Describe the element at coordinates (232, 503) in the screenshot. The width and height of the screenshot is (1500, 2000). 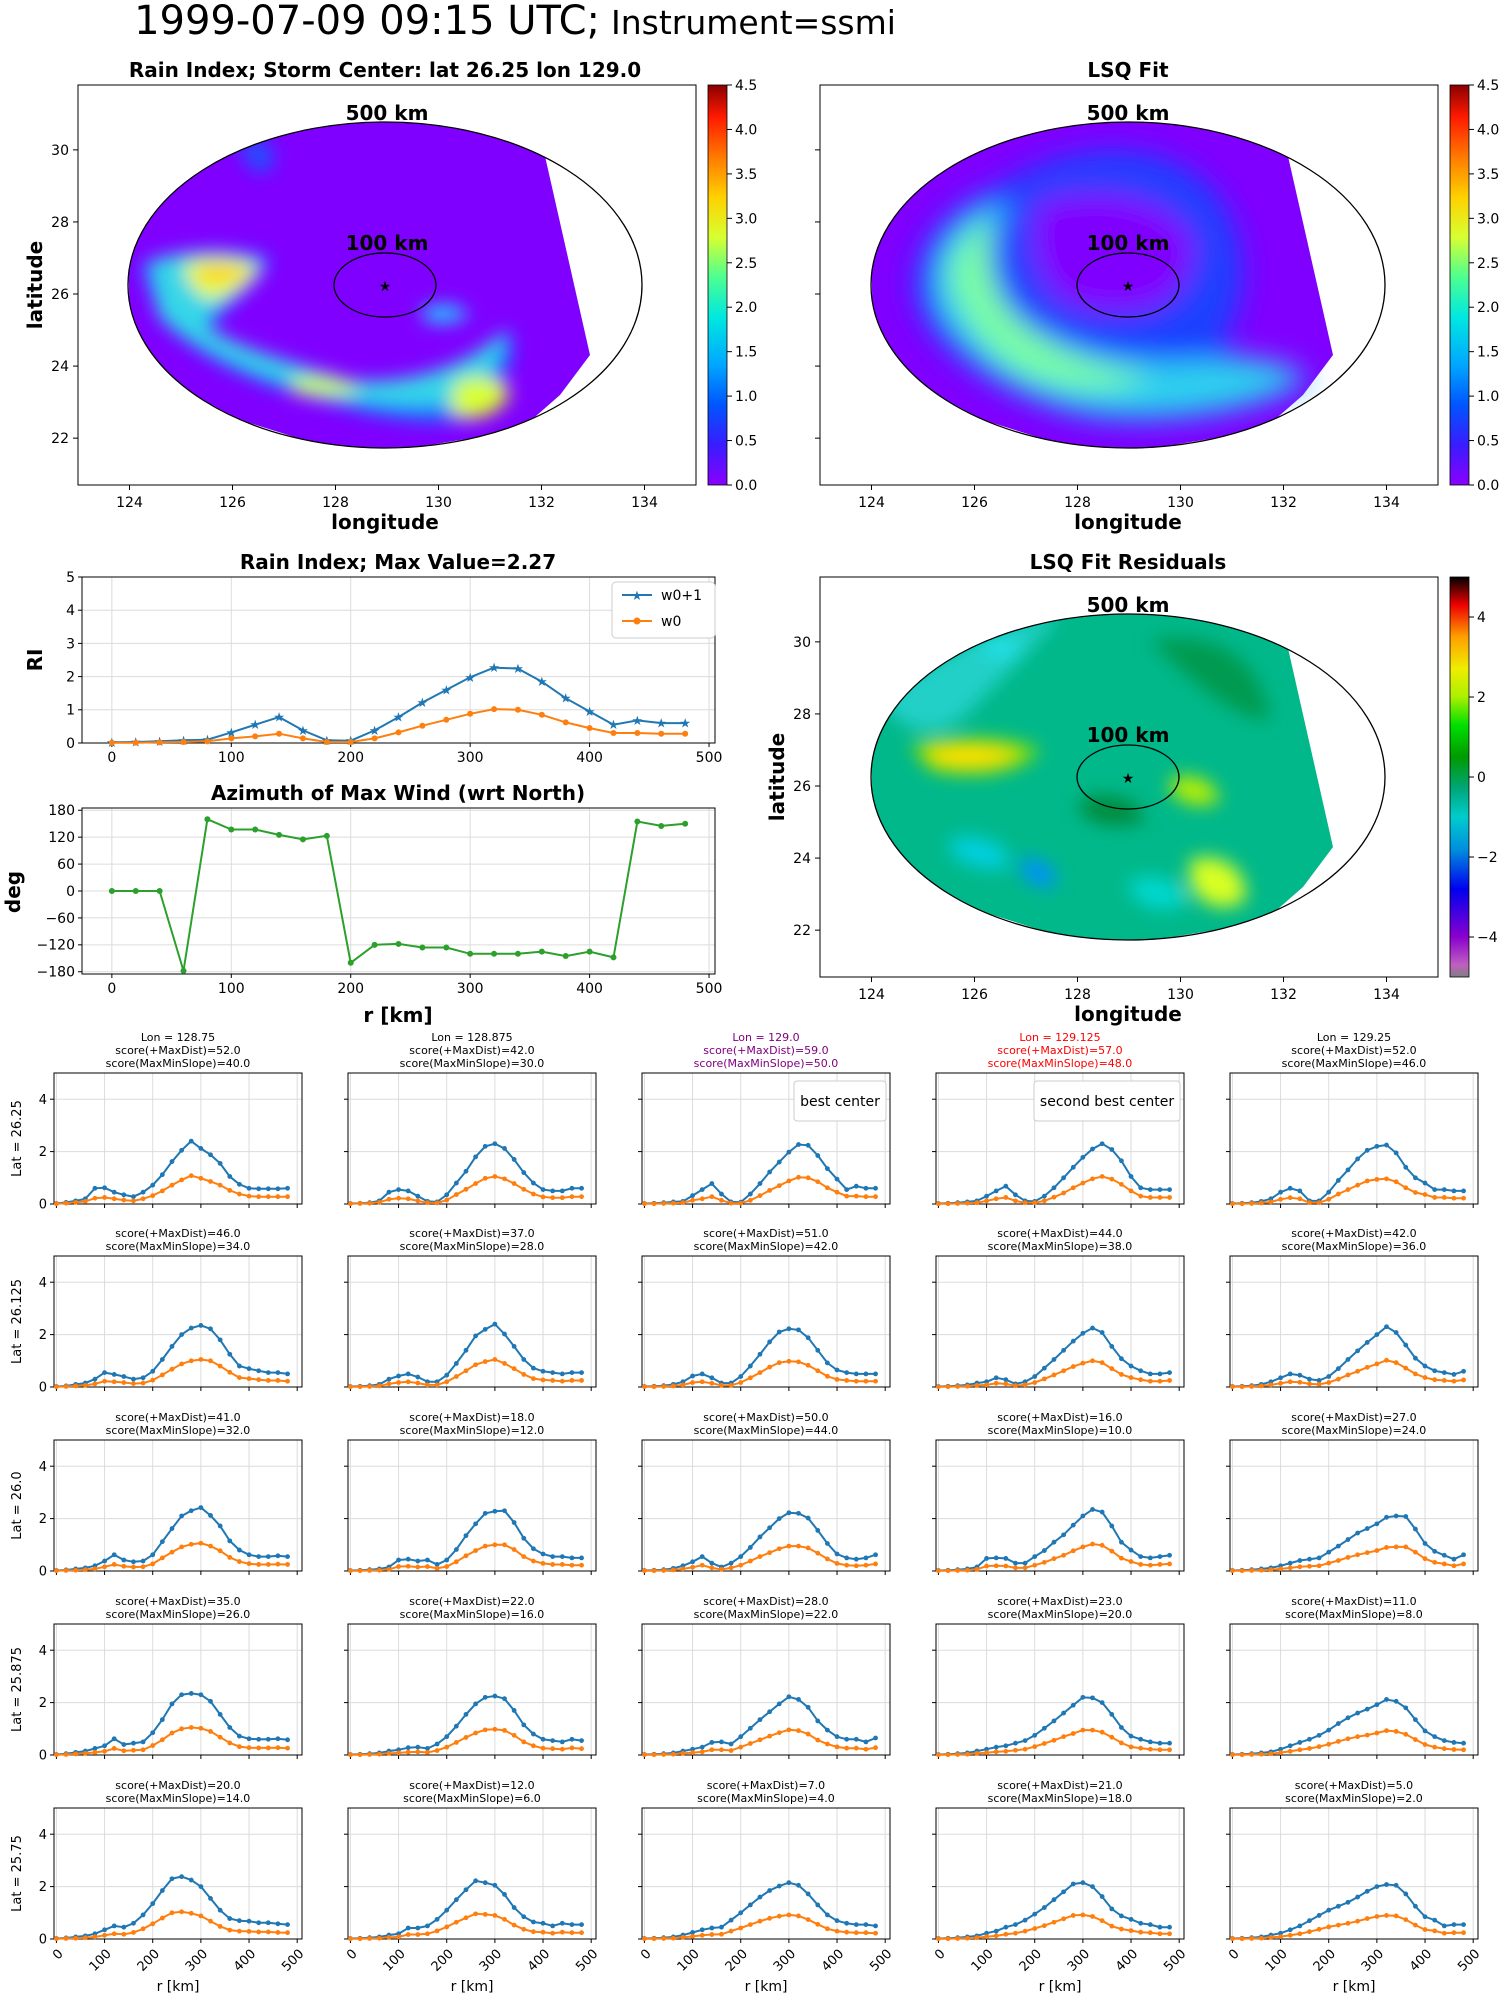
I see `rain-map-xtick-label: 126` at that location.